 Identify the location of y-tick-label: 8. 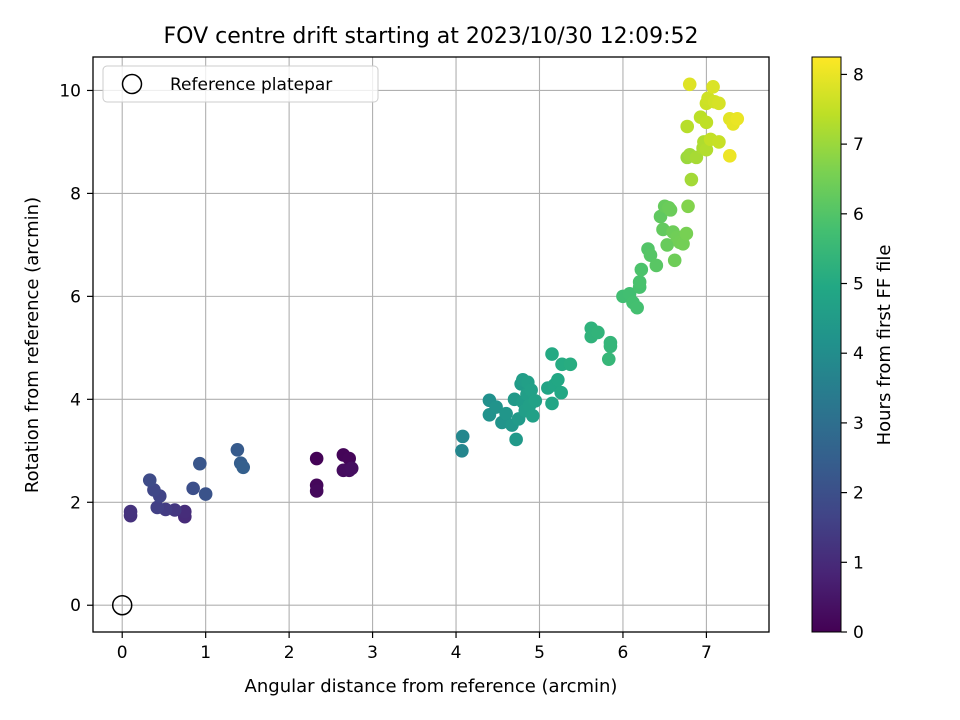
(75, 194).